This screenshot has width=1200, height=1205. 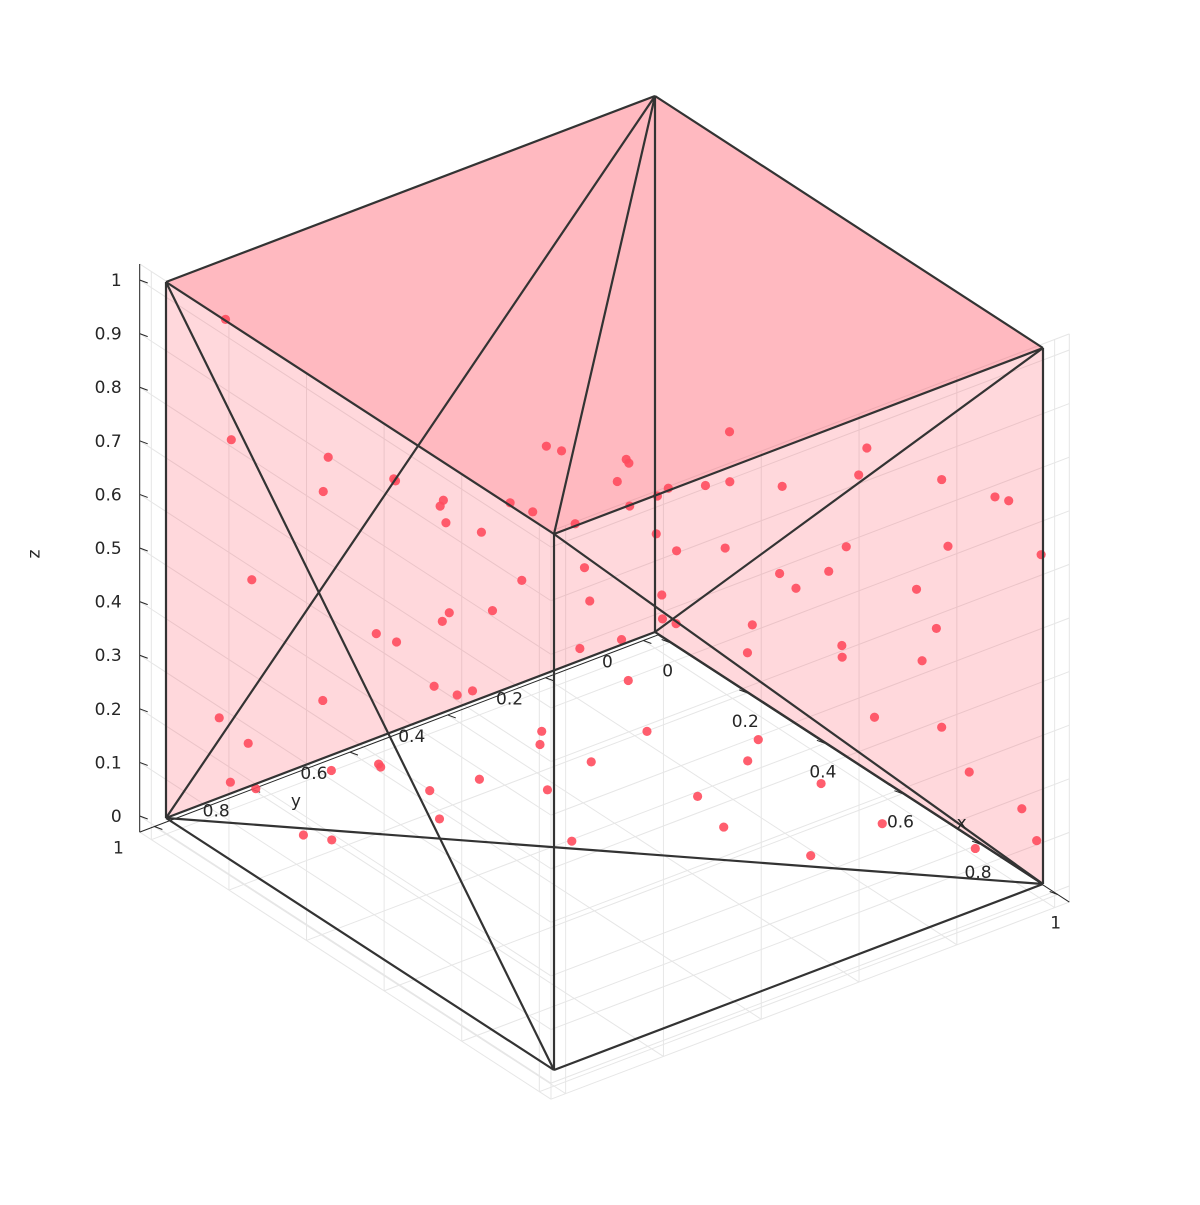 I want to click on y-tick-label: 1, so click(x=118, y=849).